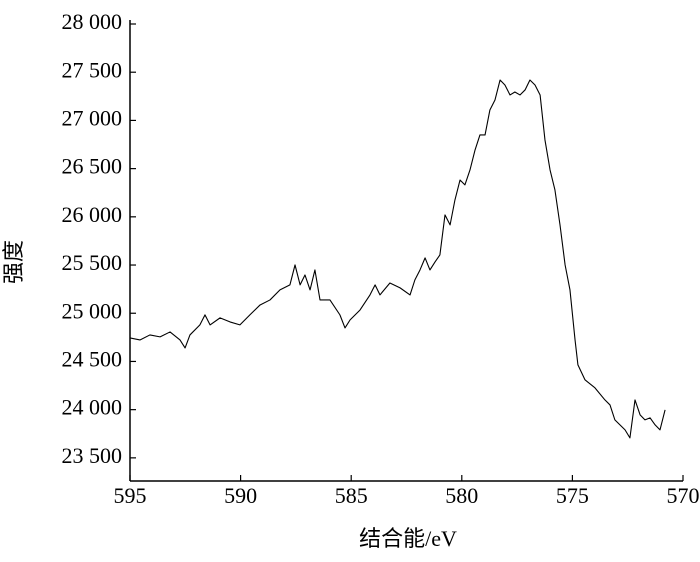 This screenshot has height=562, width=700. Describe the element at coordinates (13, 262) in the screenshot. I see `y-axis-title: 强度` at that location.